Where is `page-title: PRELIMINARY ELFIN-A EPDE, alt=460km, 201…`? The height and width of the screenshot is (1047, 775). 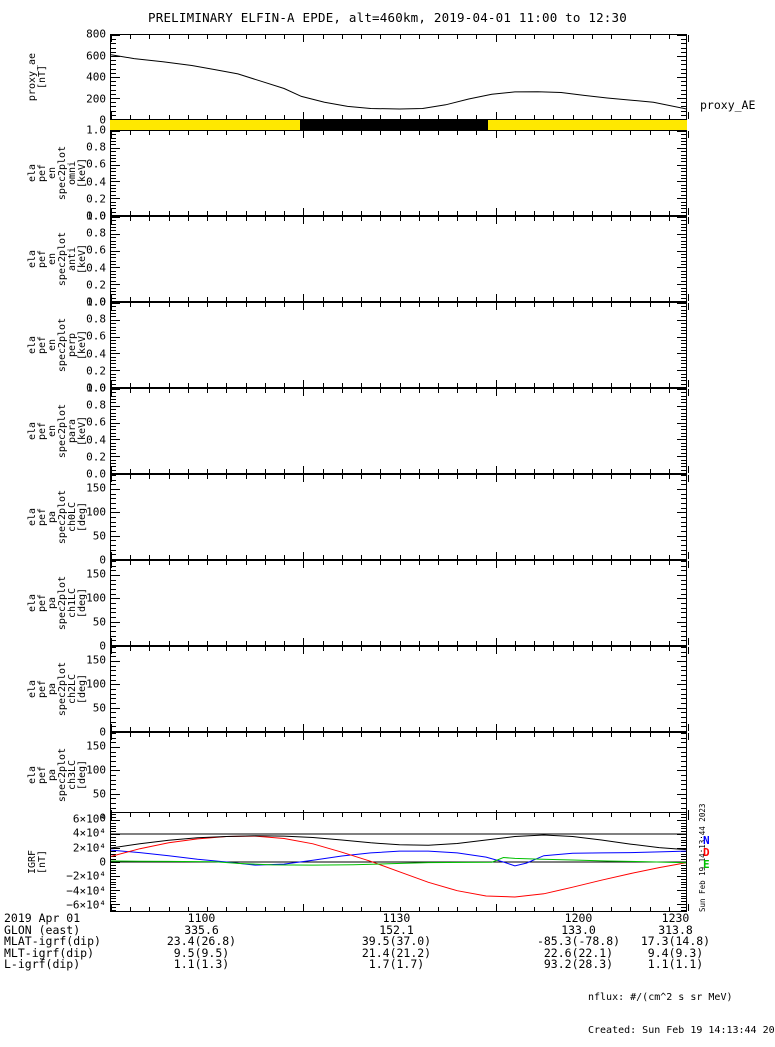
page-title: PRELIMINARY ELFIN-A EPDE, alt=460km, 201… is located at coordinates (387, 17).